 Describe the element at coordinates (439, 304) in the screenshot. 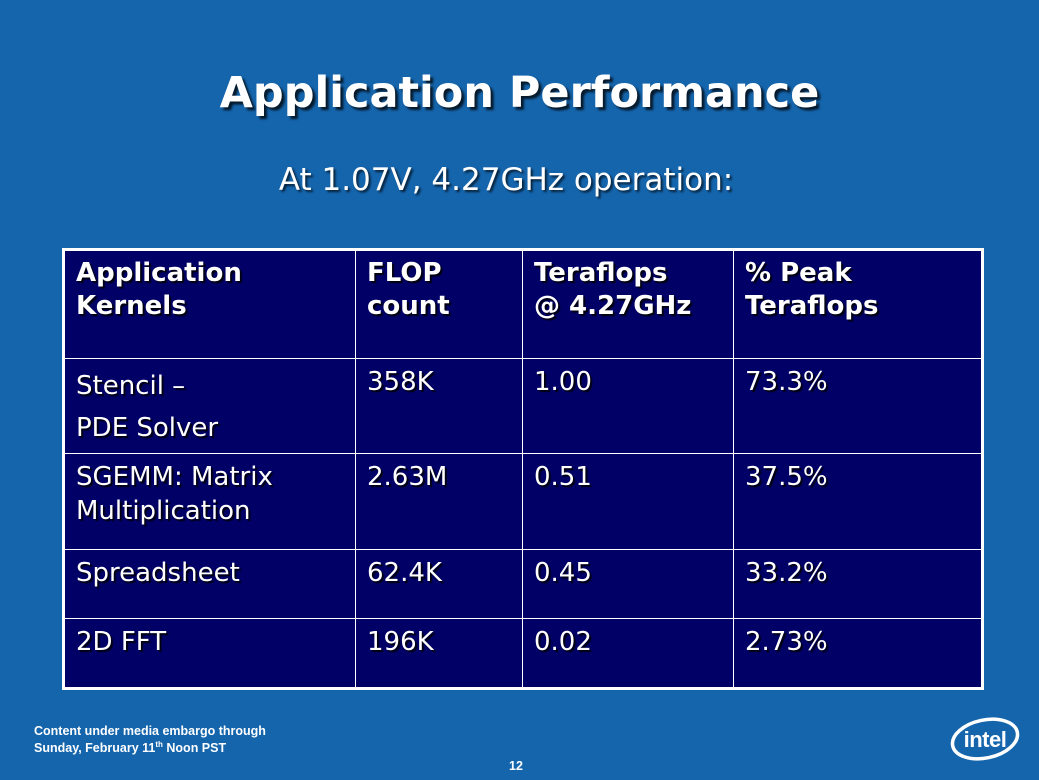

I see `column-header-flop-count: FLOP count` at that location.